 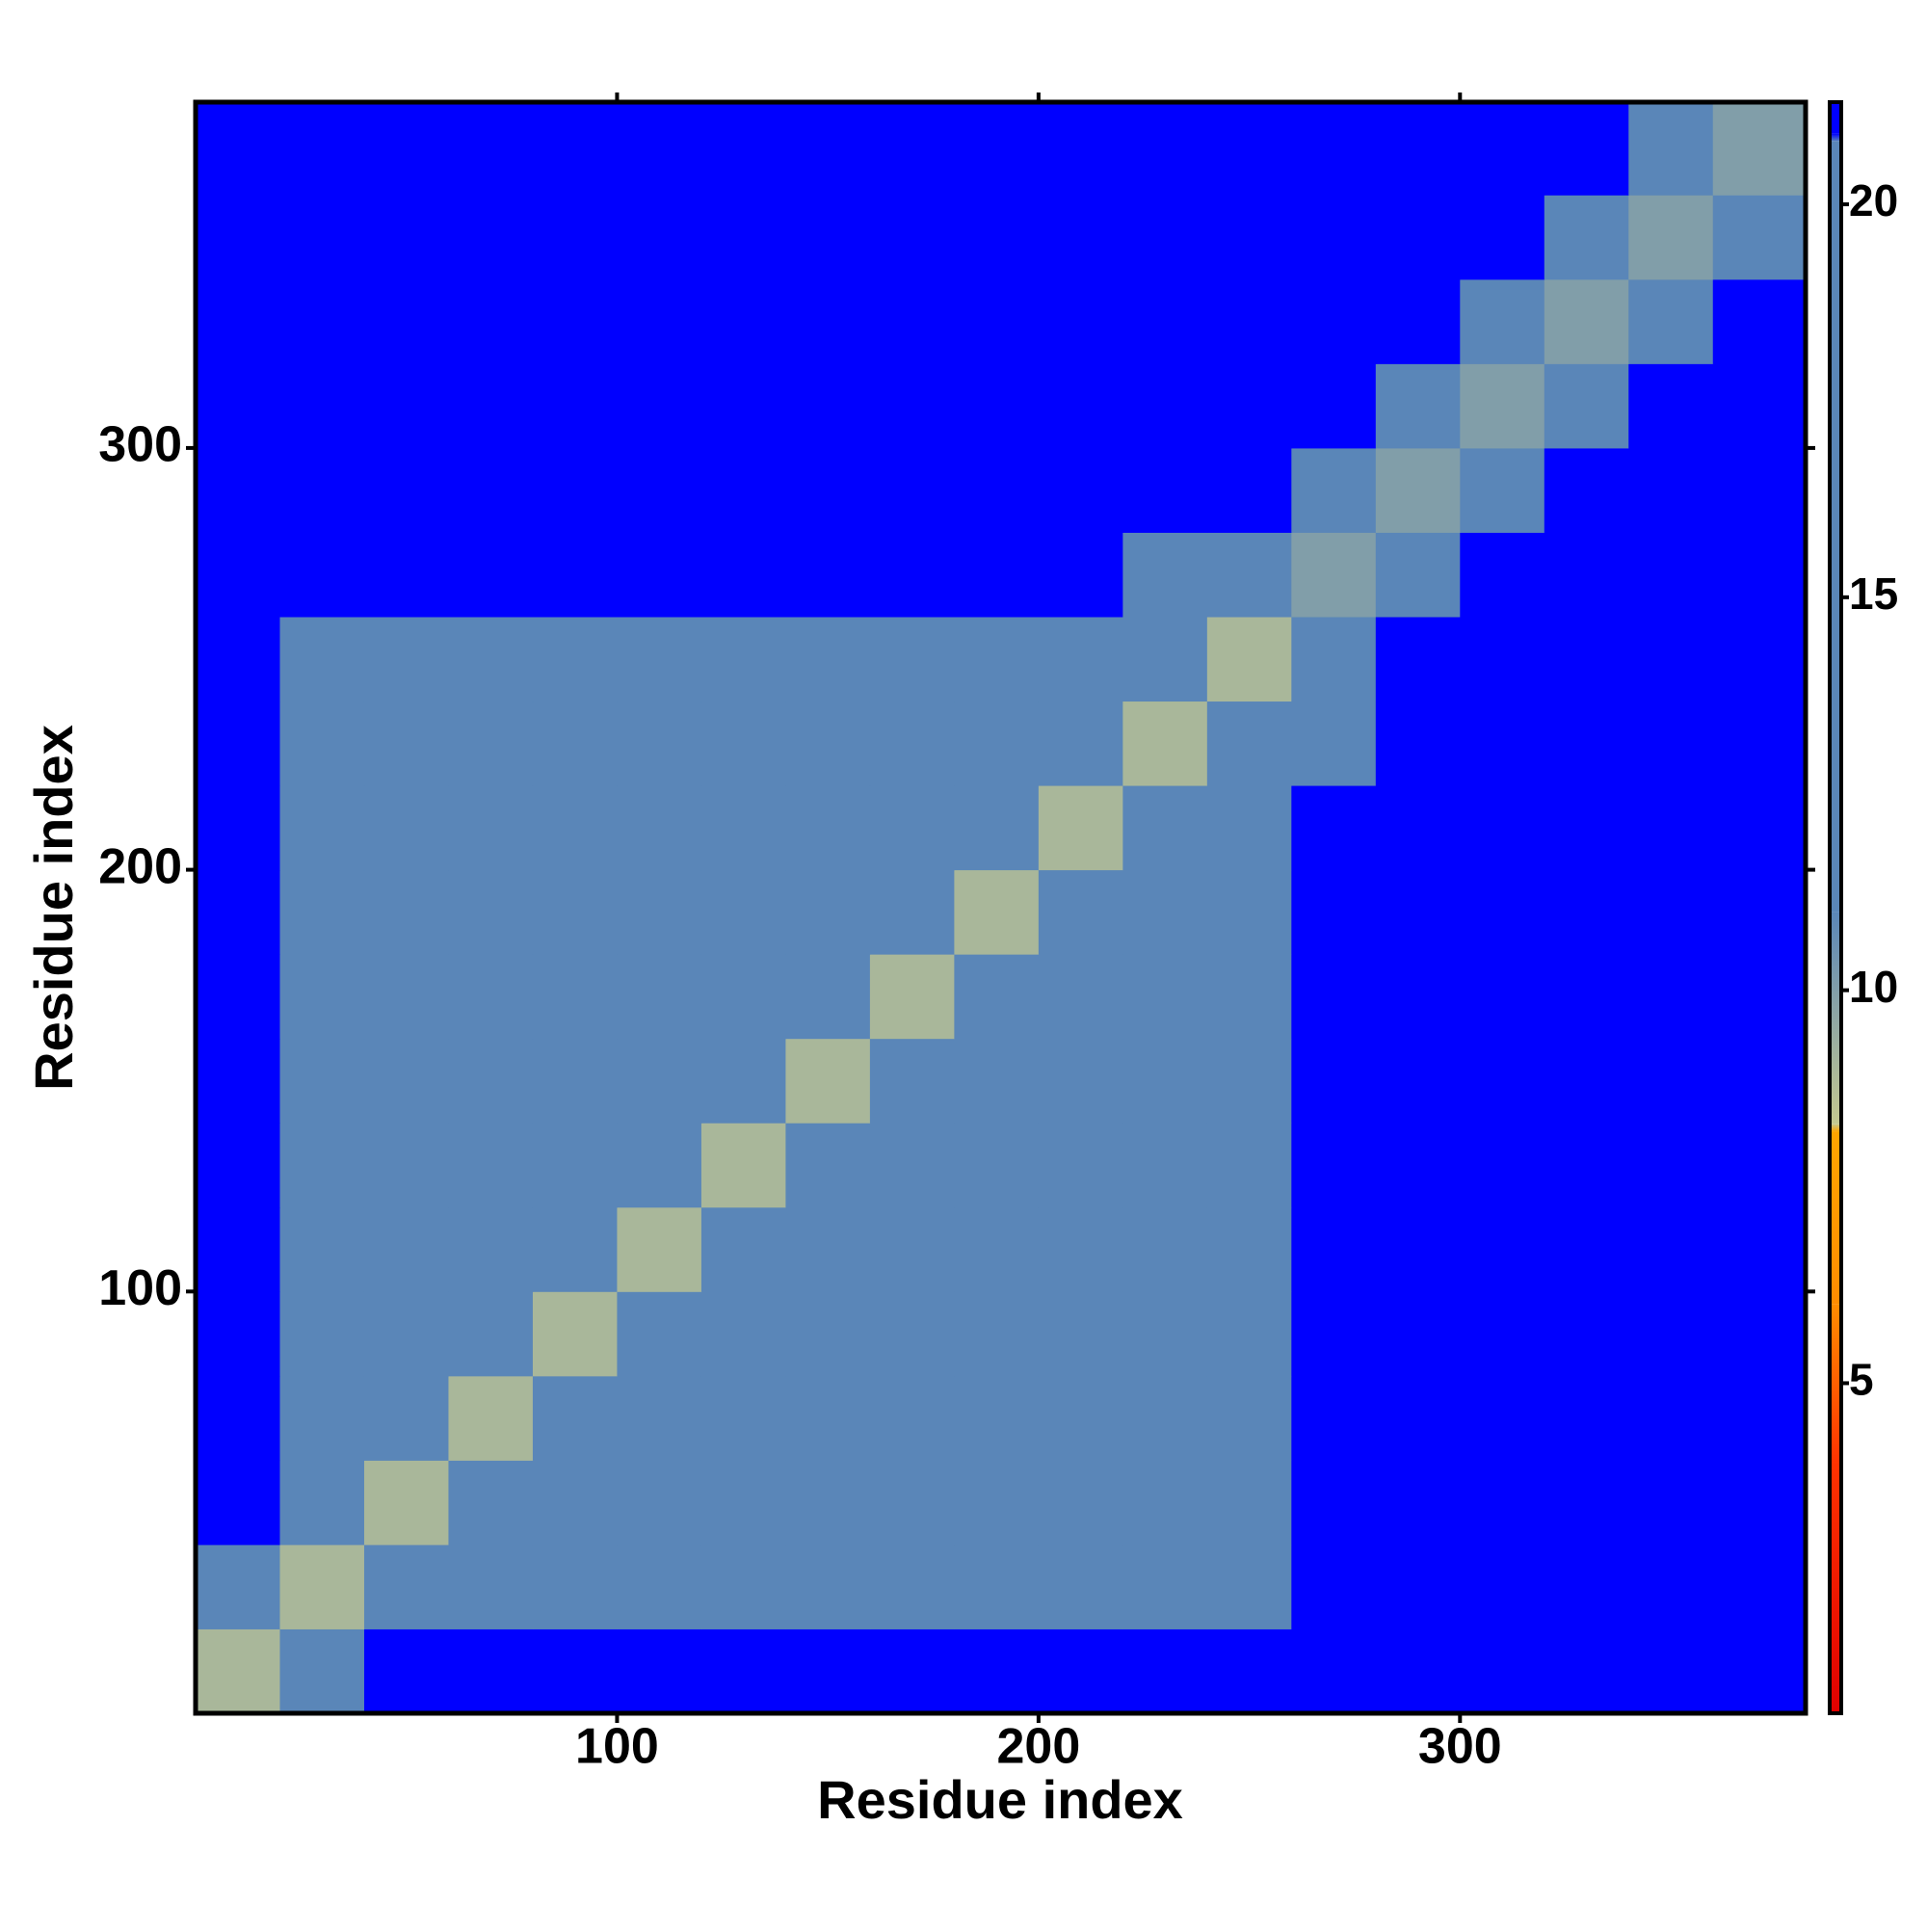 What do you see at coordinates (1835, 907) in the screenshot?
I see `colorbar-frame` at bounding box center [1835, 907].